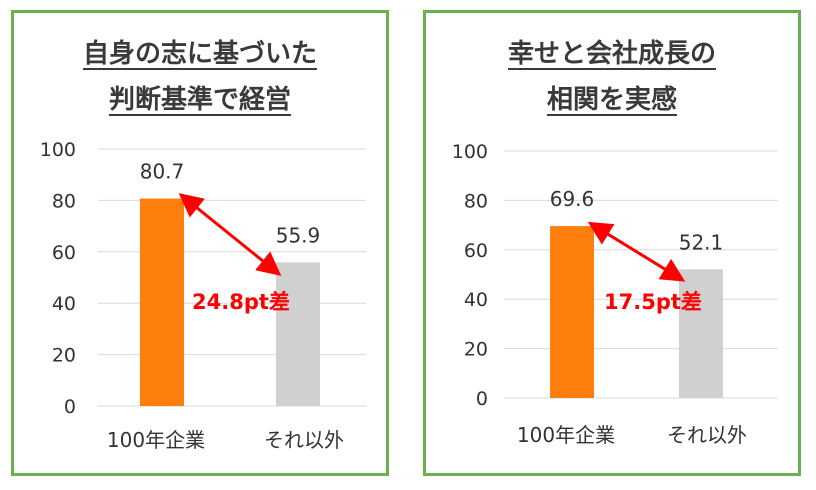 The width and height of the screenshot is (816, 490). What do you see at coordinates (199, 100) in the screenshot?
I see `chart-title-line-2: 判断基準で経営` at bounding box center [199, 100].